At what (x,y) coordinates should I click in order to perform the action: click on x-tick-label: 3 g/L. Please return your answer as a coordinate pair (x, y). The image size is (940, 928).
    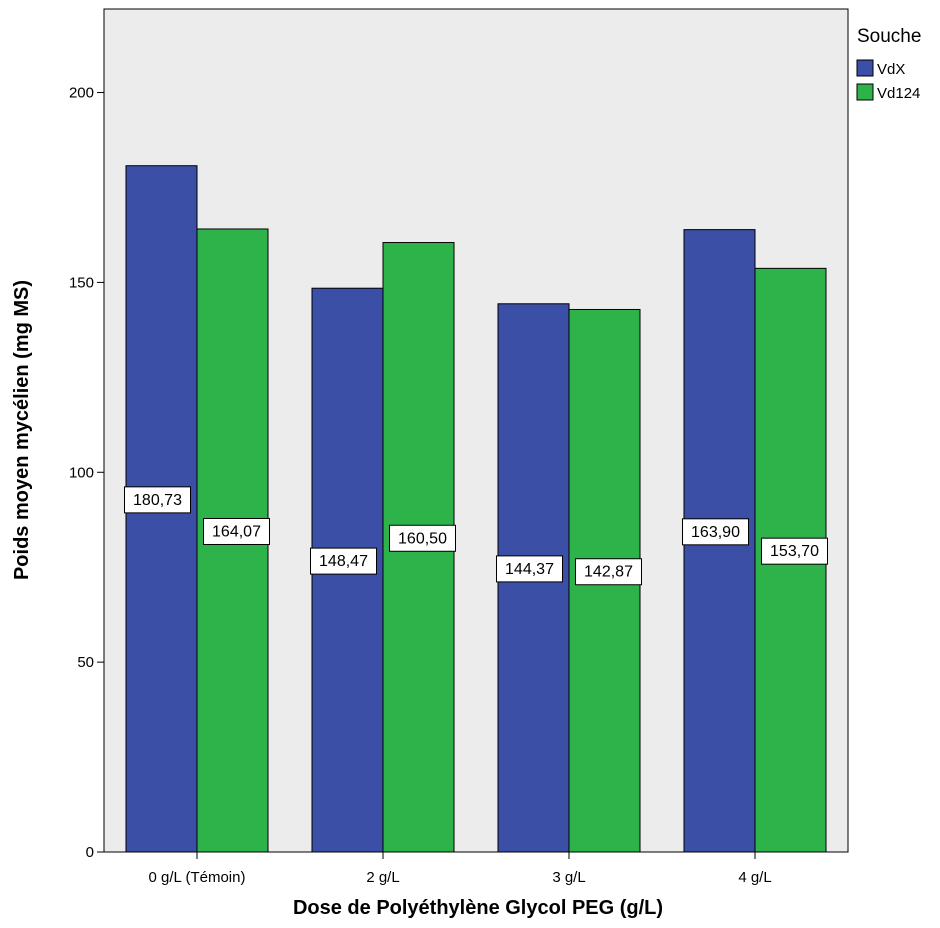
    Looking at the image, I should click on (568, 877).